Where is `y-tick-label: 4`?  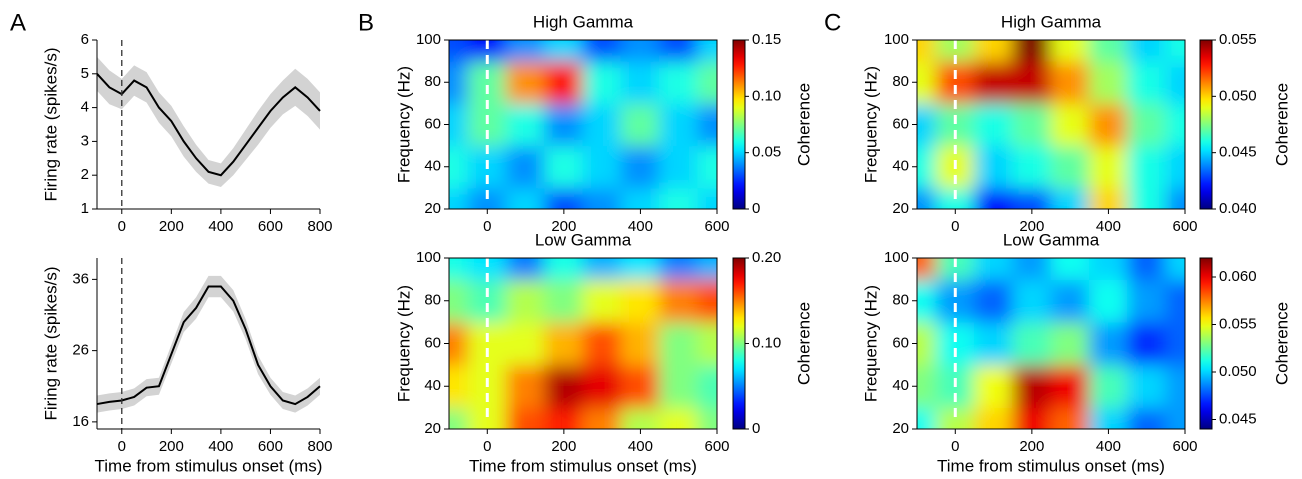
y-tick-label: 4 is located at coordinates (85, 107).